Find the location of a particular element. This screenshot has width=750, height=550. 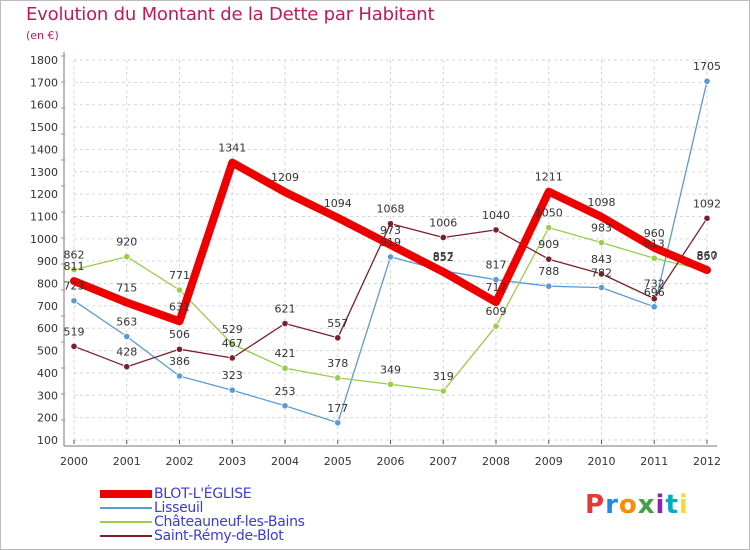

data-label: 913 is located at coordinates (654, 243).